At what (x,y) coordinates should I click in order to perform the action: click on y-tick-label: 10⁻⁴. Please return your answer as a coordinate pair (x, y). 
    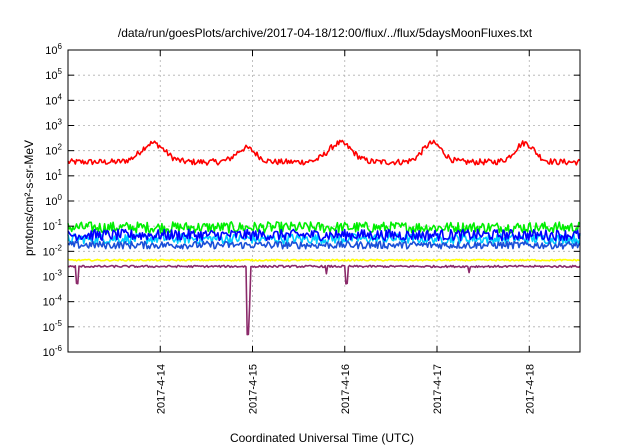
    Looking at the image, I should click on (53, 301).